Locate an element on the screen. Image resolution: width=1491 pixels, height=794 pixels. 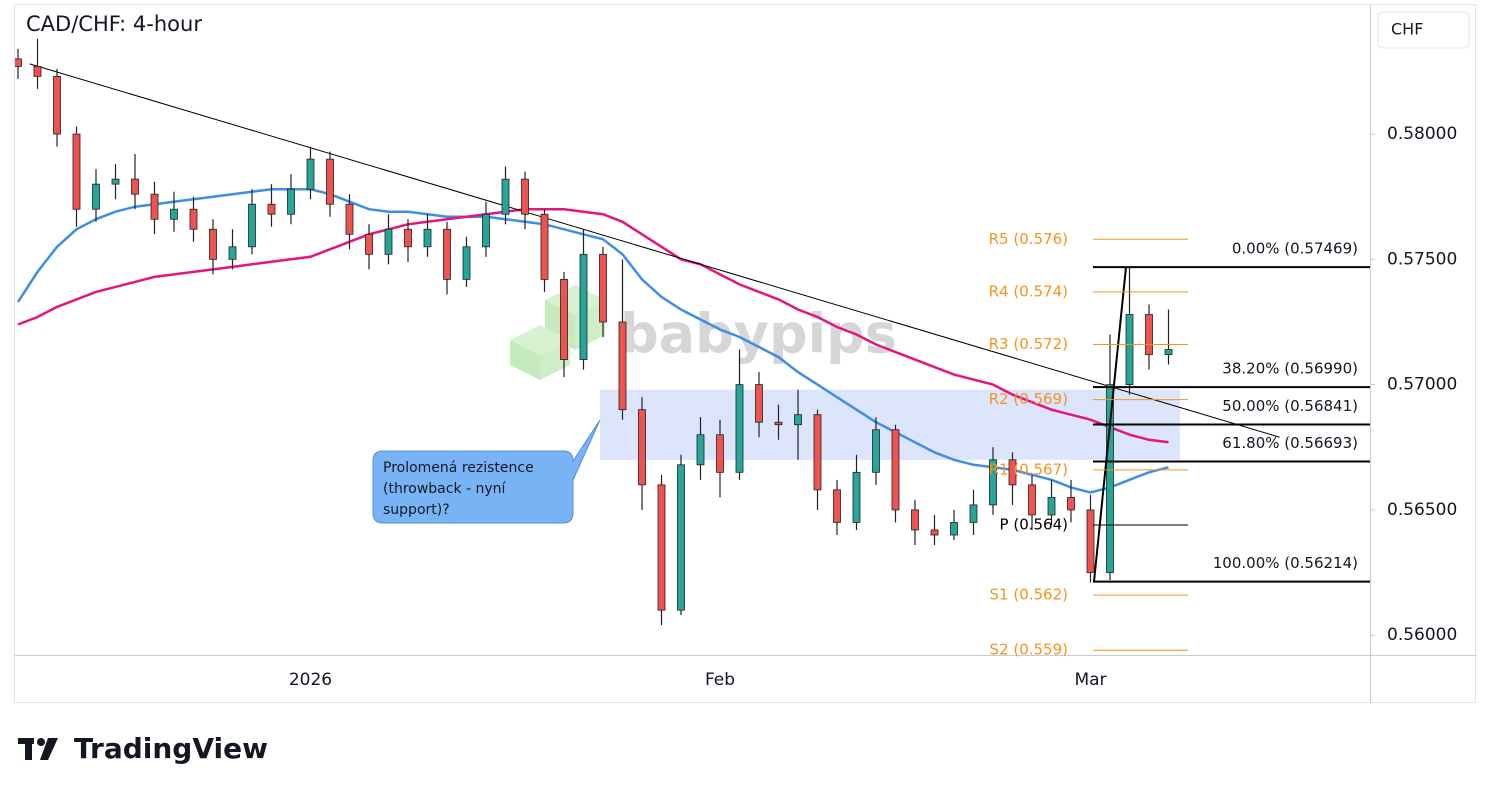
chart-title: CAD/CHF: 4-hour is located at coordinates (114, 24).